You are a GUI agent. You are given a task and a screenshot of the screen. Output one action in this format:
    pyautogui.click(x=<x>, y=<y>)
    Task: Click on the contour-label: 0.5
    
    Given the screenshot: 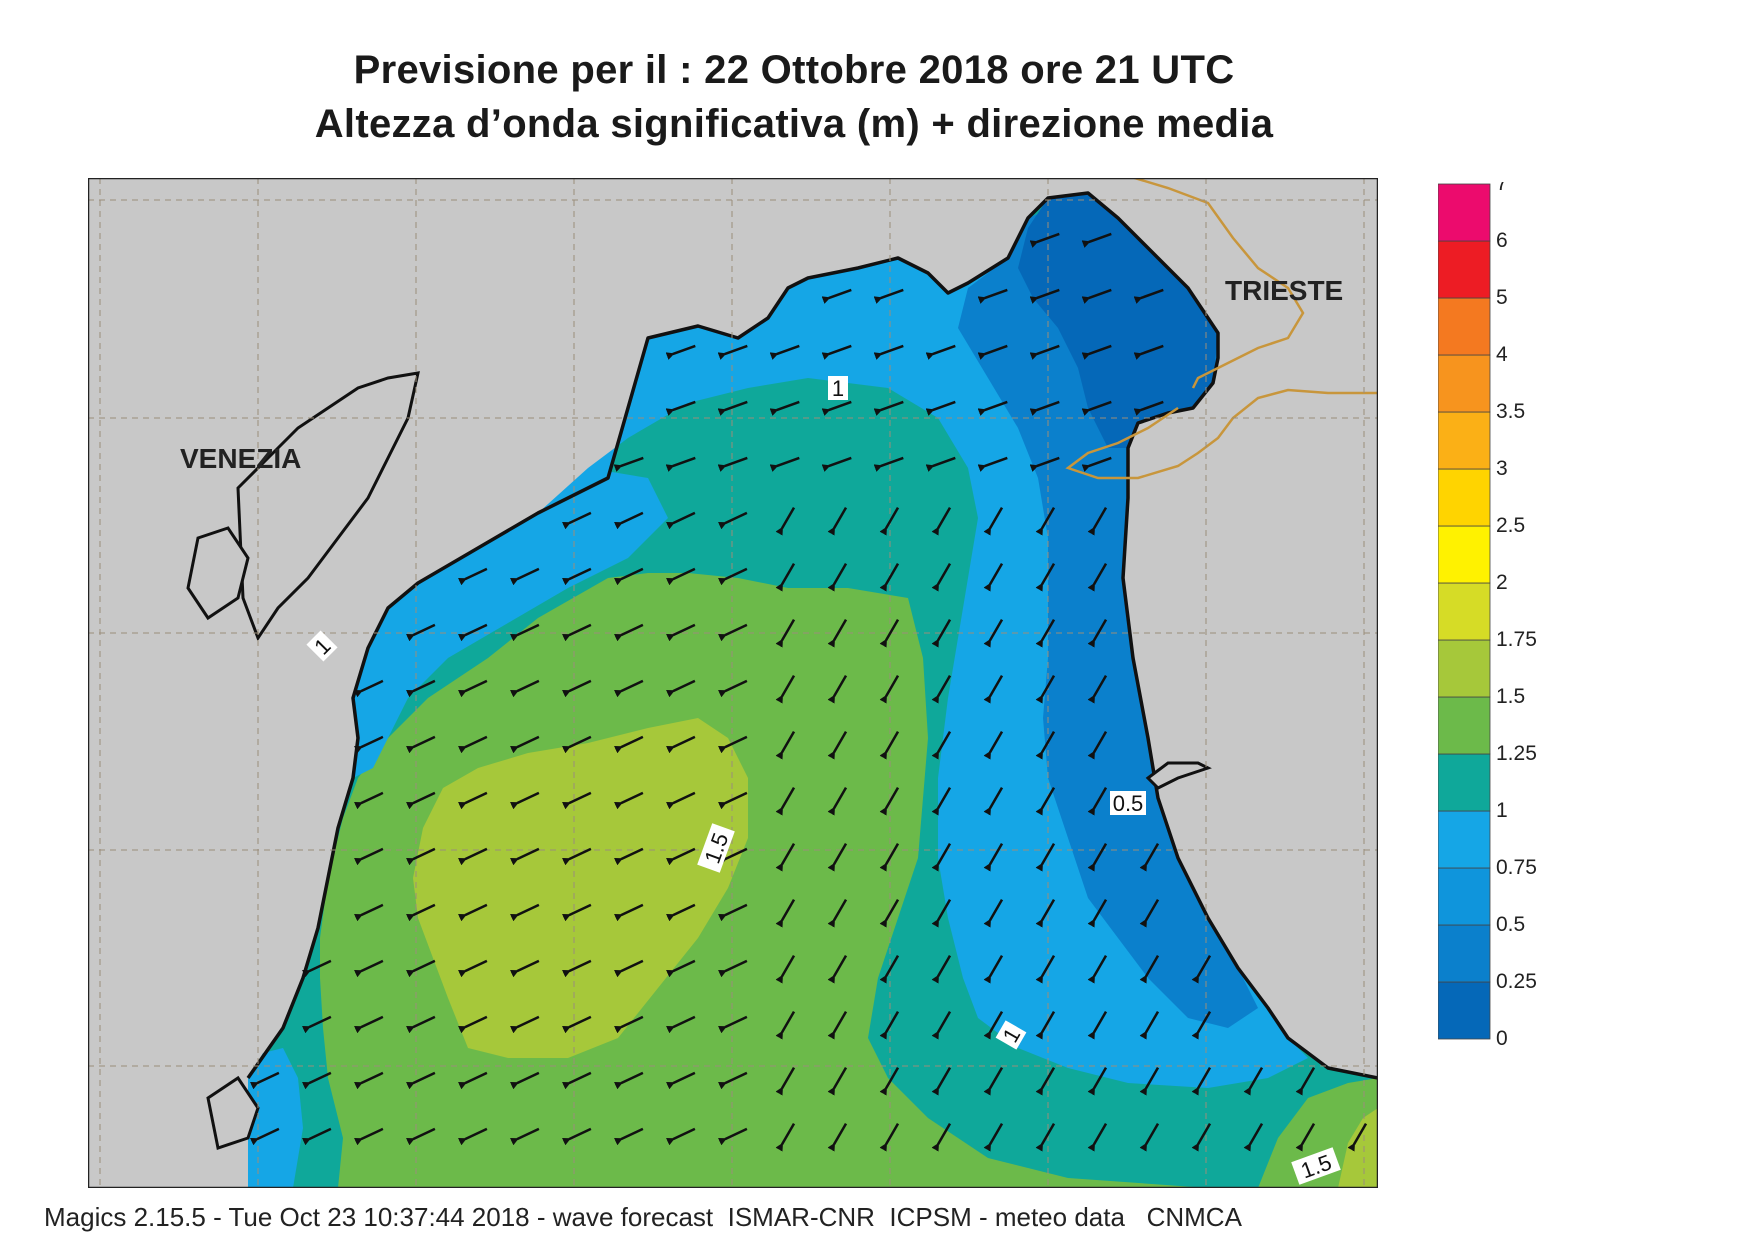 What is the action you would take?
    pyautogui.click(x=1128, y=803)
    